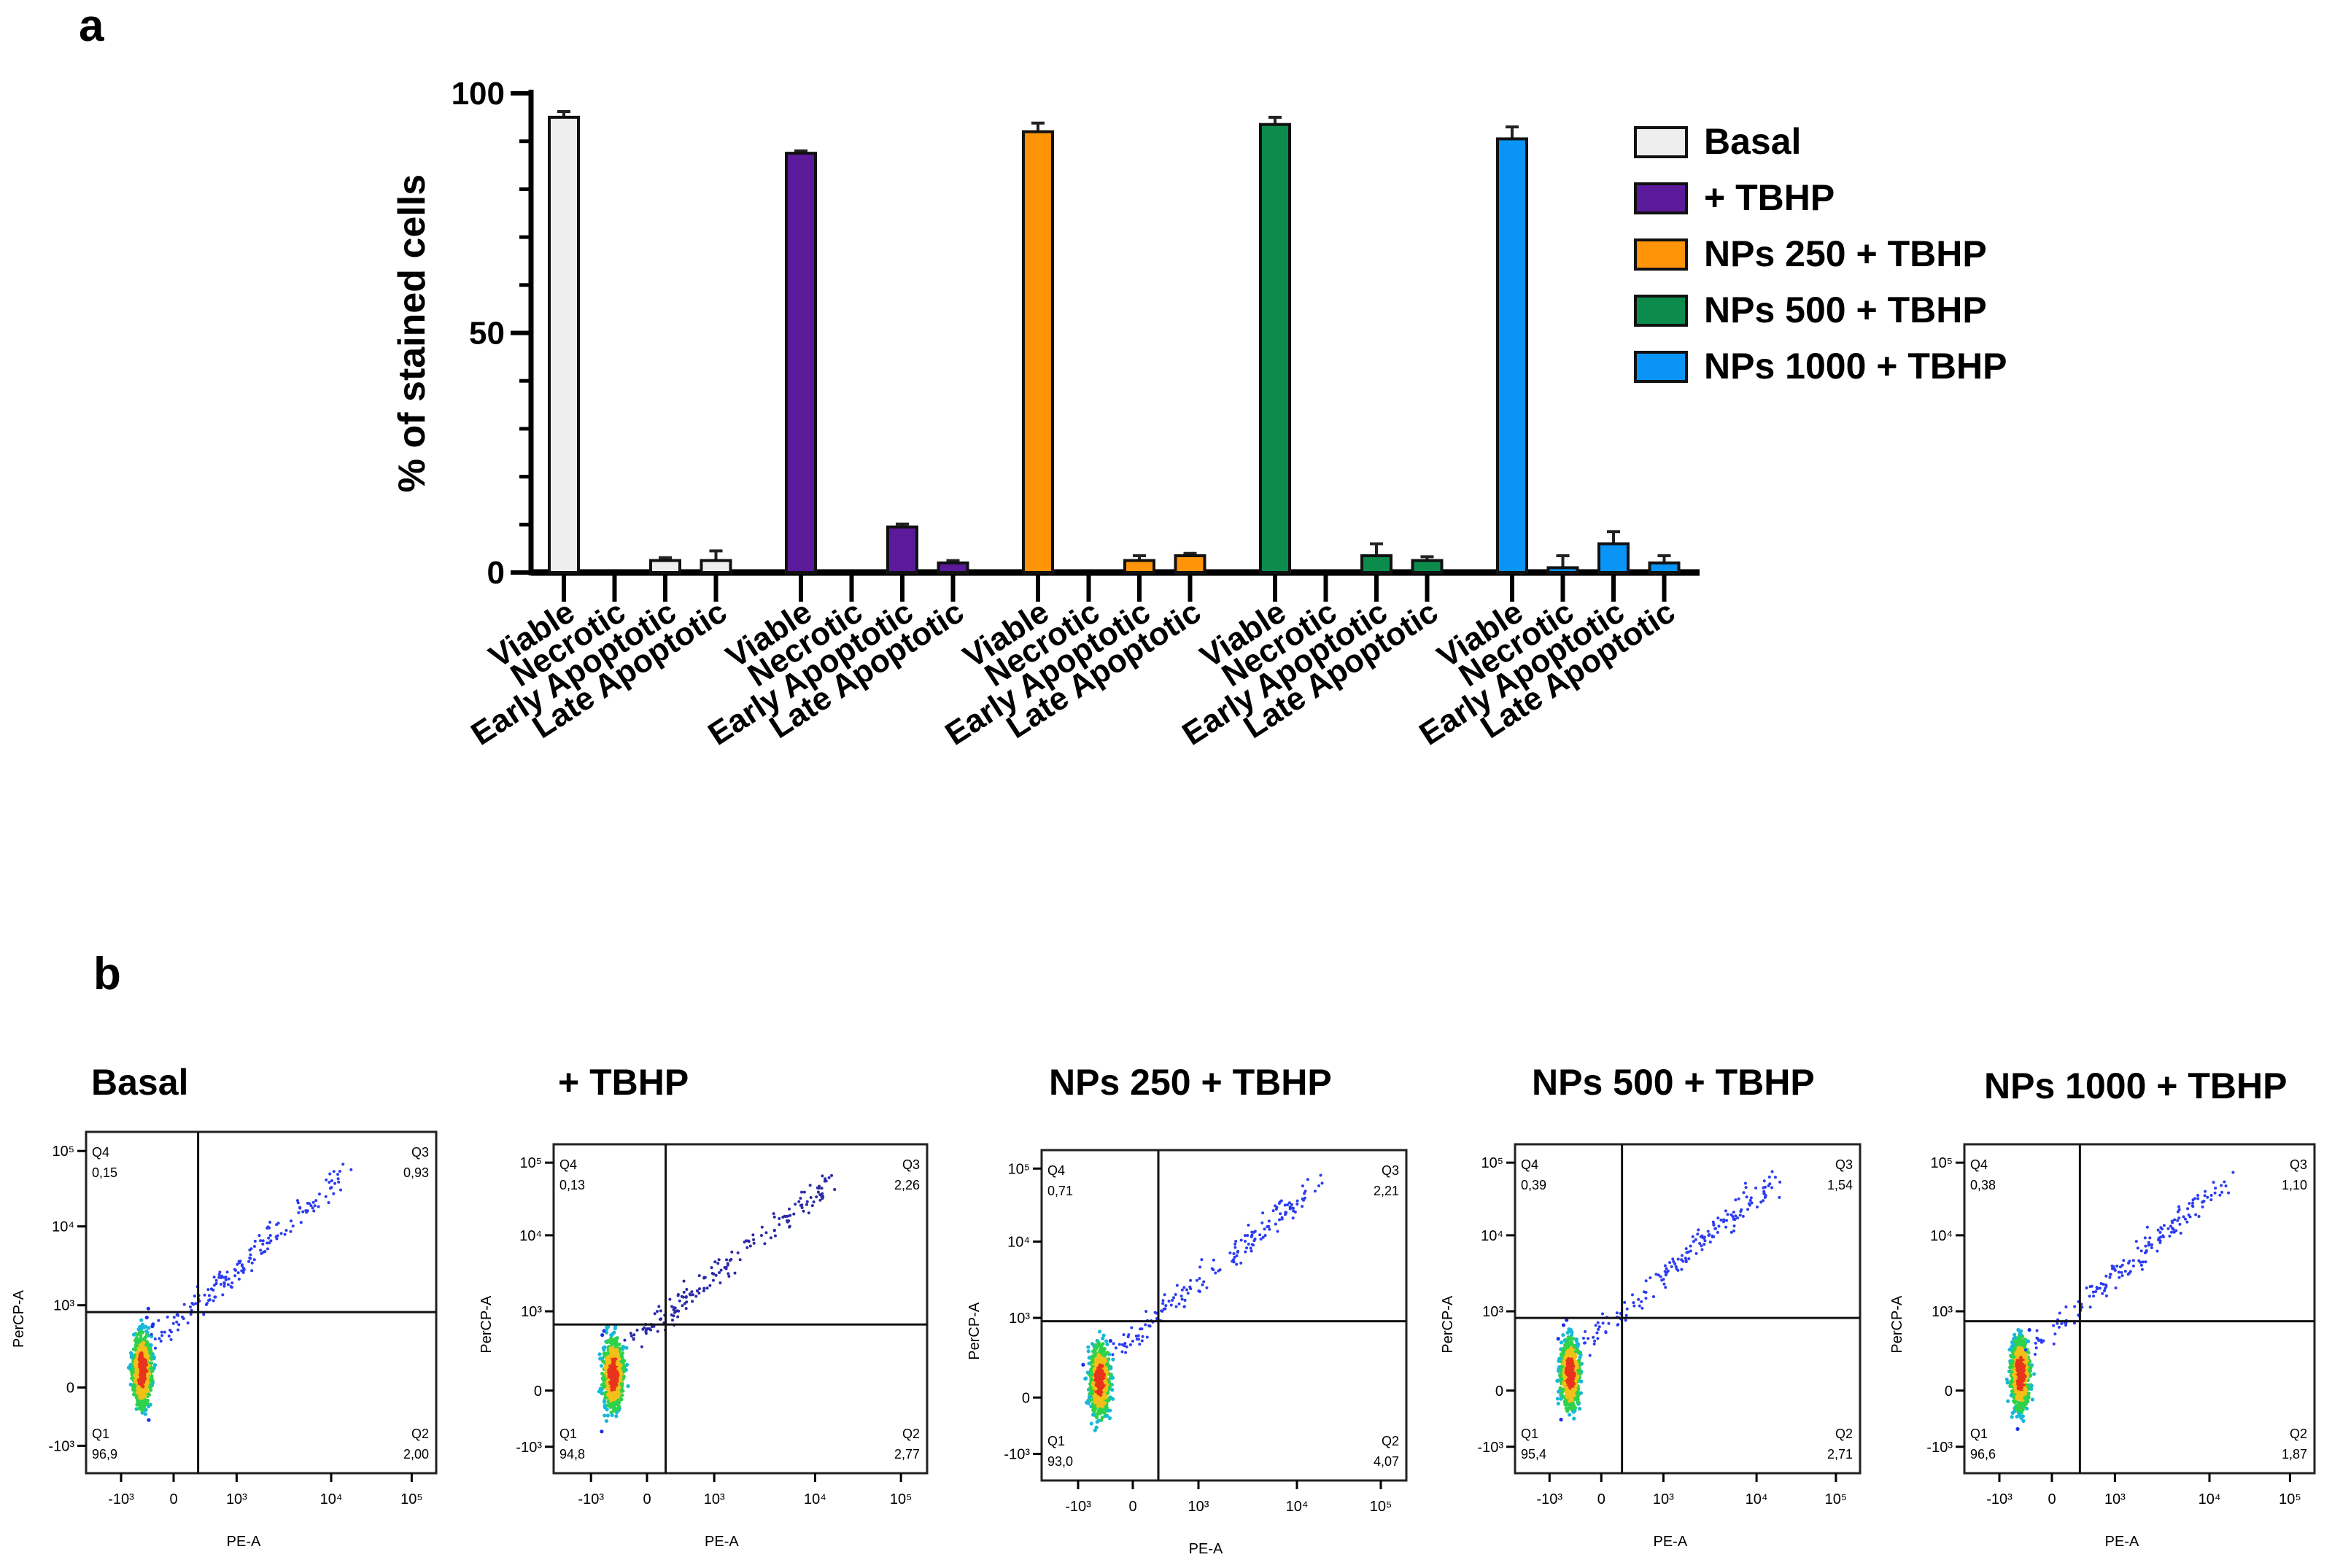  Describe the element at coordinates (2135, 1086) in the screenshot. I see `flow-panel-title: NPs 1000 + TBHP` at that location.